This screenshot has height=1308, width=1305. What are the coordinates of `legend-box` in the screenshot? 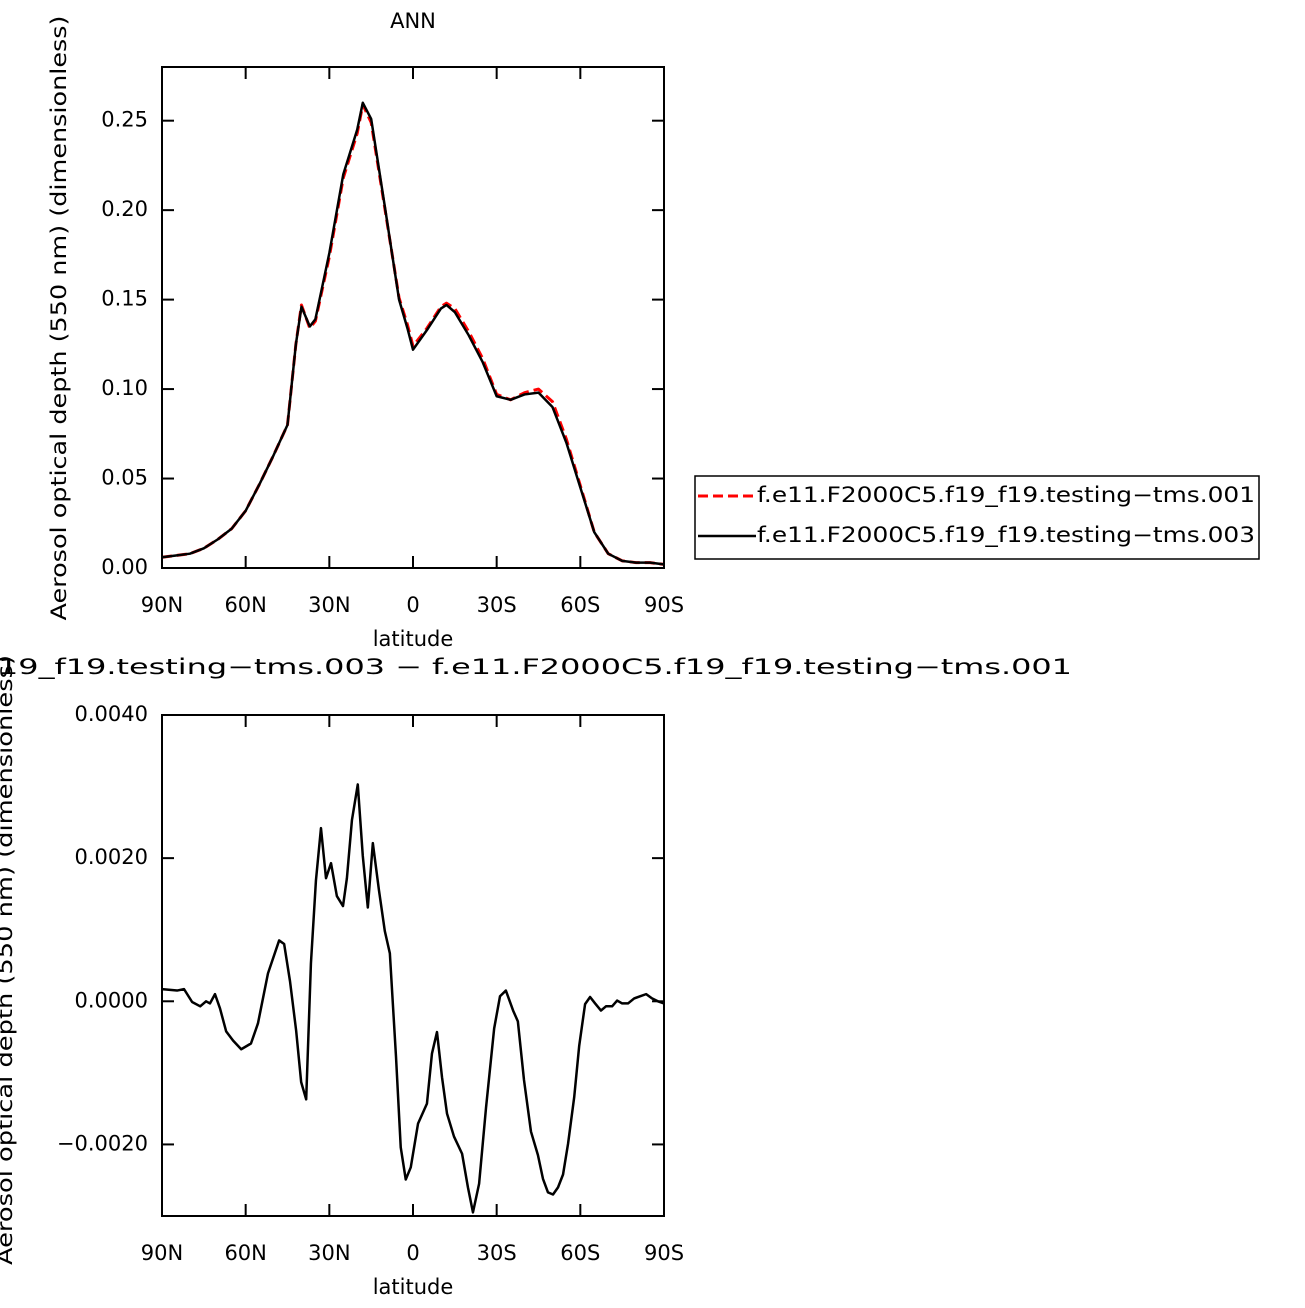 It's located at (977, 517).